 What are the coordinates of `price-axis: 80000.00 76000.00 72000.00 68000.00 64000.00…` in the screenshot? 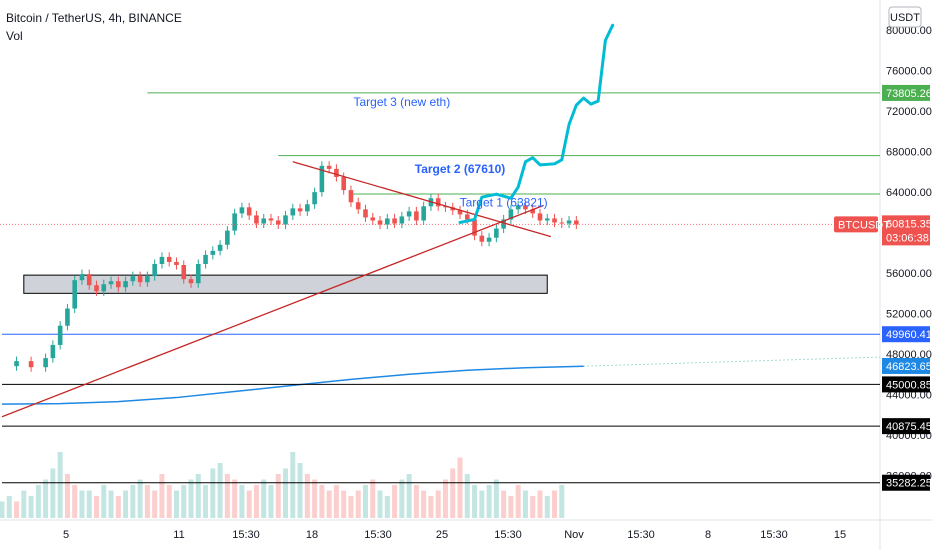 It's located at (883, 258).